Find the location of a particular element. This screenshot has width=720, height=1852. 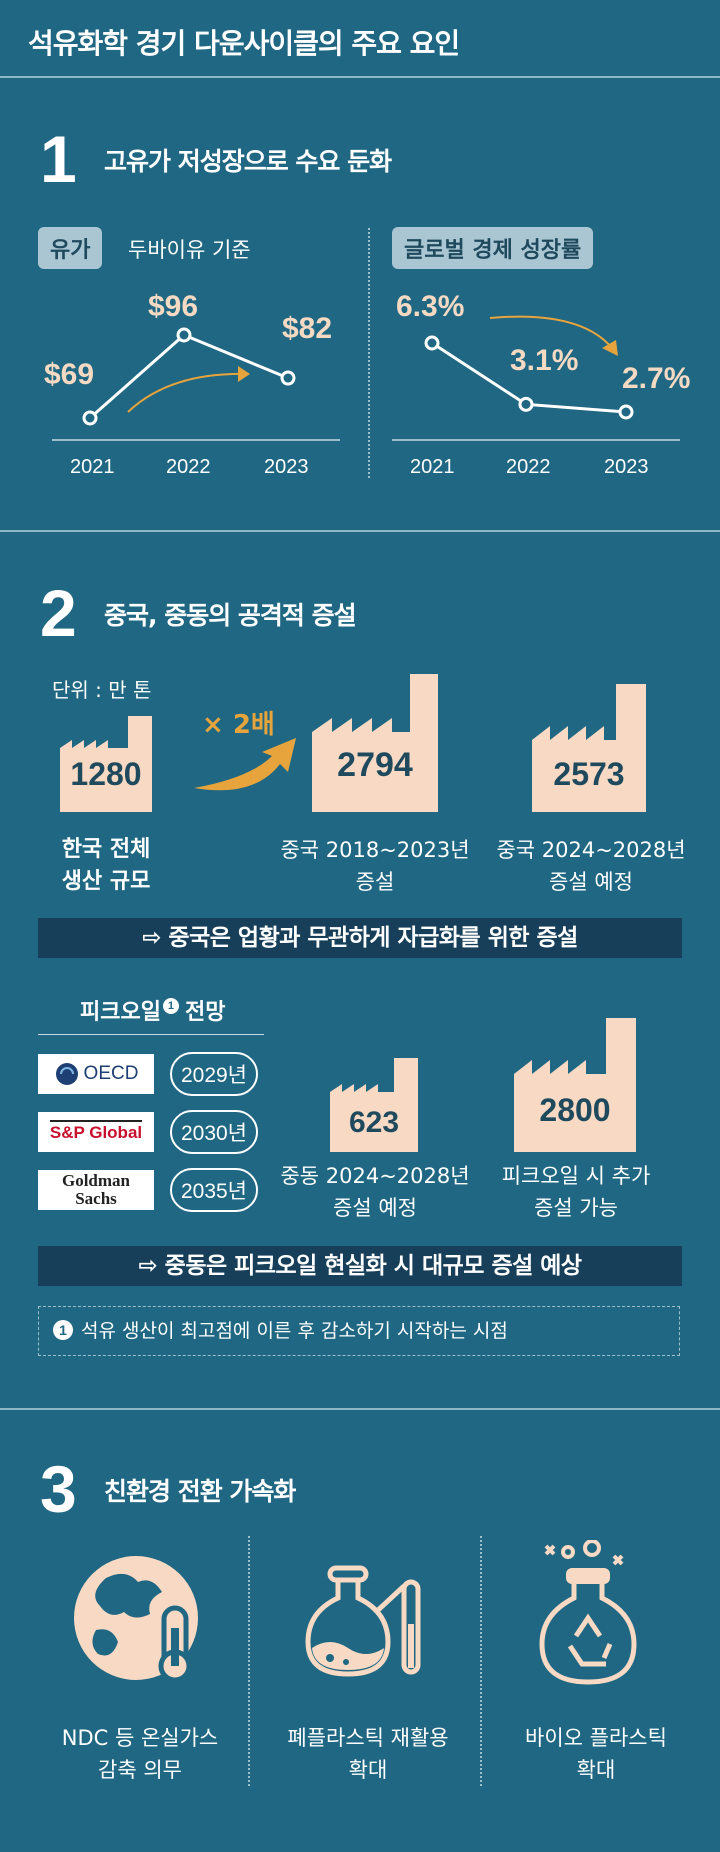

section-title: 친환경 전환 가속화 is located at coordinates (200, 1491).